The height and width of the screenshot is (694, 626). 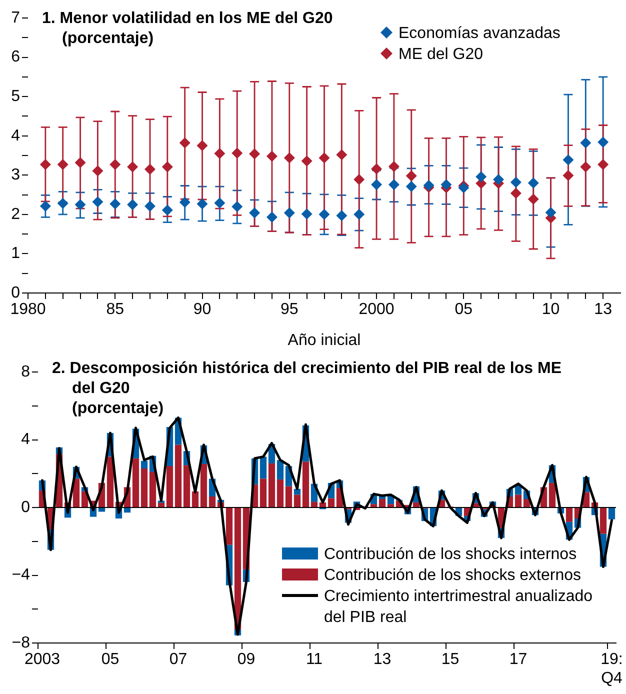 What do you see at coordinates (21, 643) in the screenshot?
I see `y-tick-label: −8` at bounding box center [21, 643].